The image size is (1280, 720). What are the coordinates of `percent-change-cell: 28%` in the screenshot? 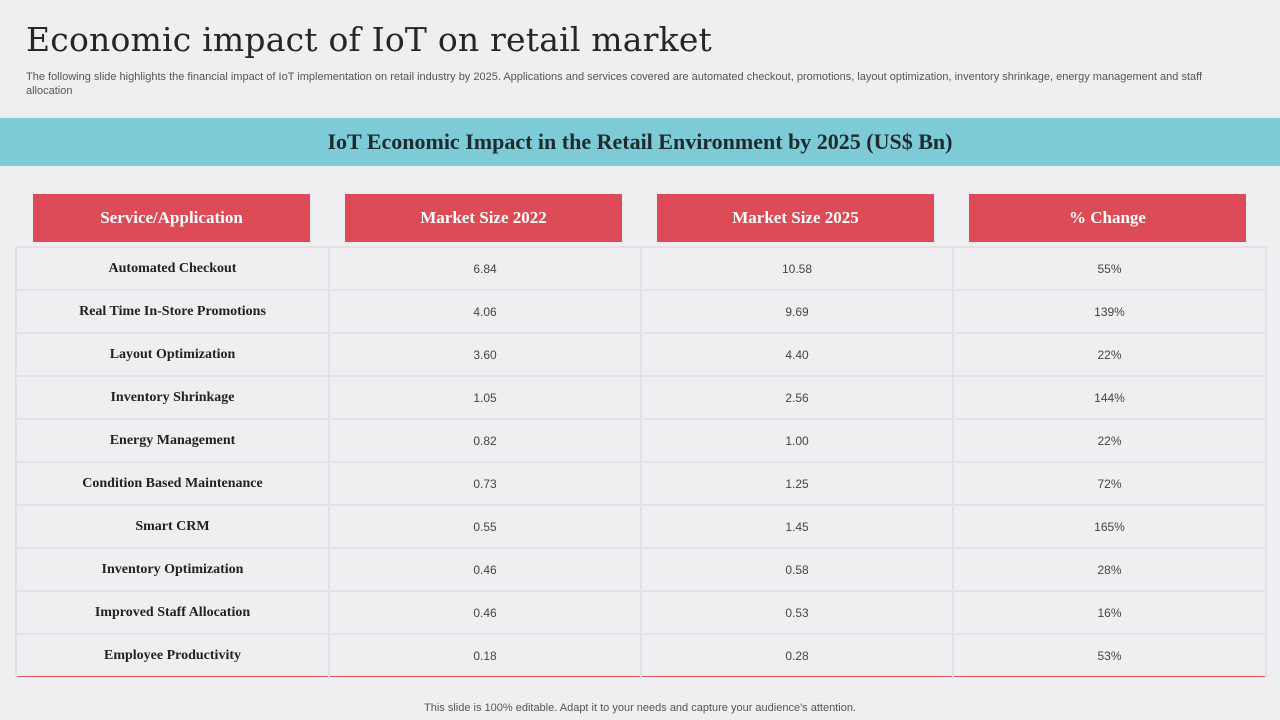 It's located at (1109, 569).